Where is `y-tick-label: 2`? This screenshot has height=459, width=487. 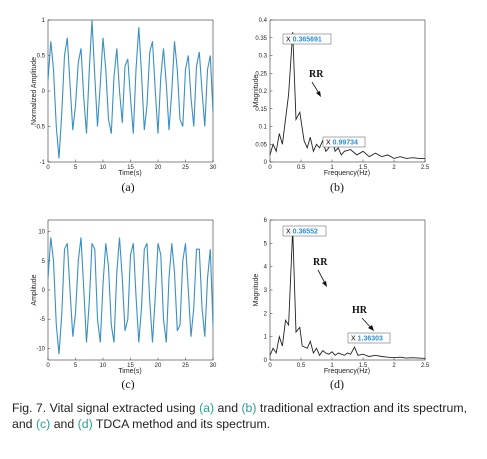
y-tick-label: 2 is located at coordinates (266, 314).